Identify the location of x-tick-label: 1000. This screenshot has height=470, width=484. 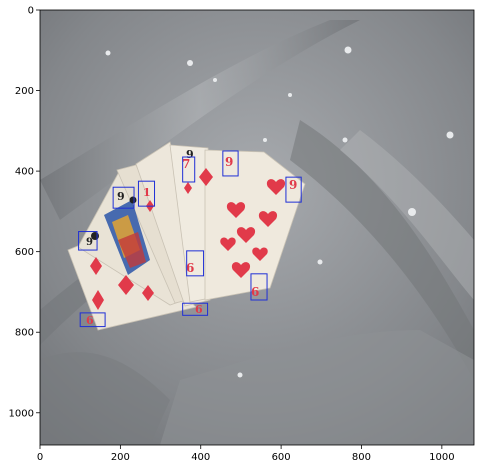
(441, 457).